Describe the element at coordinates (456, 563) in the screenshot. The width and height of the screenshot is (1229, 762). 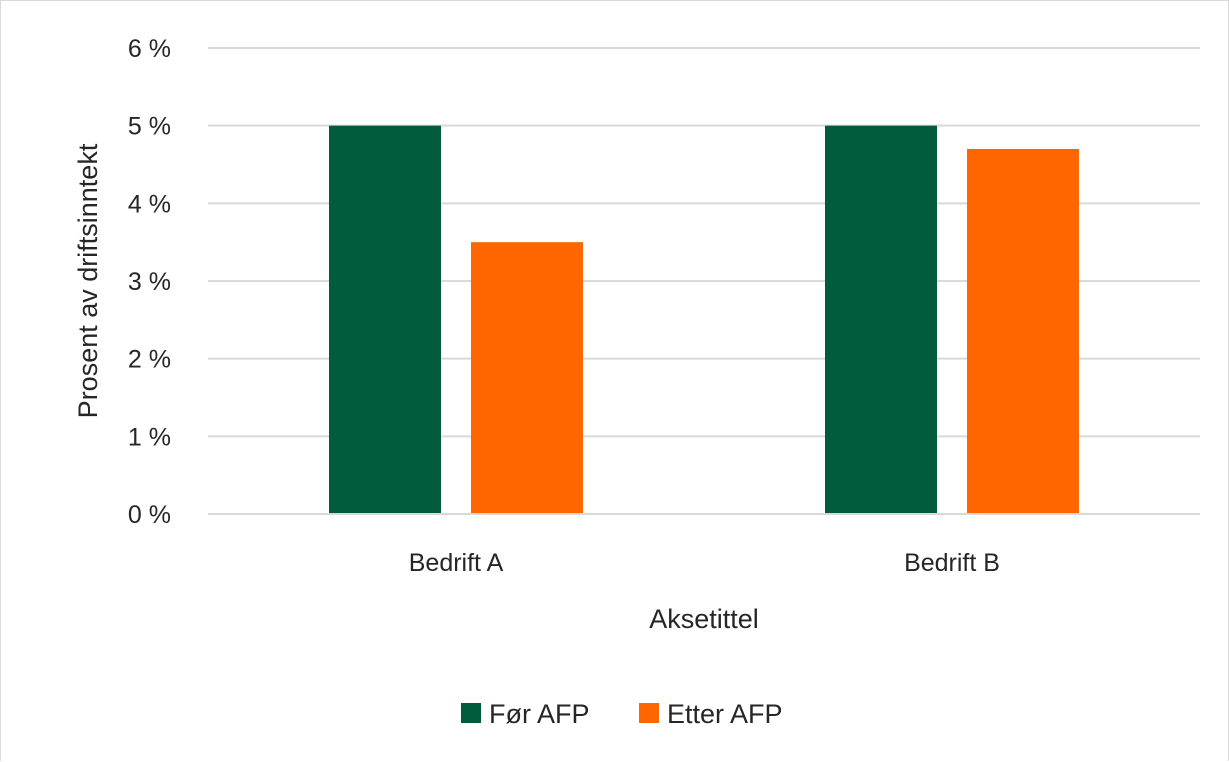
I see `x-tick-label: Bedrift A` at that location.